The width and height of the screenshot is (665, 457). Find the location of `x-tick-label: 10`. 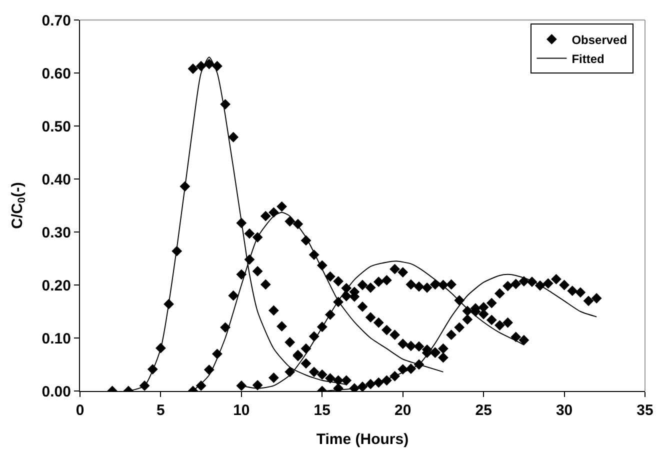

x-tick-label: 10 is located at coordinates (241, 410).